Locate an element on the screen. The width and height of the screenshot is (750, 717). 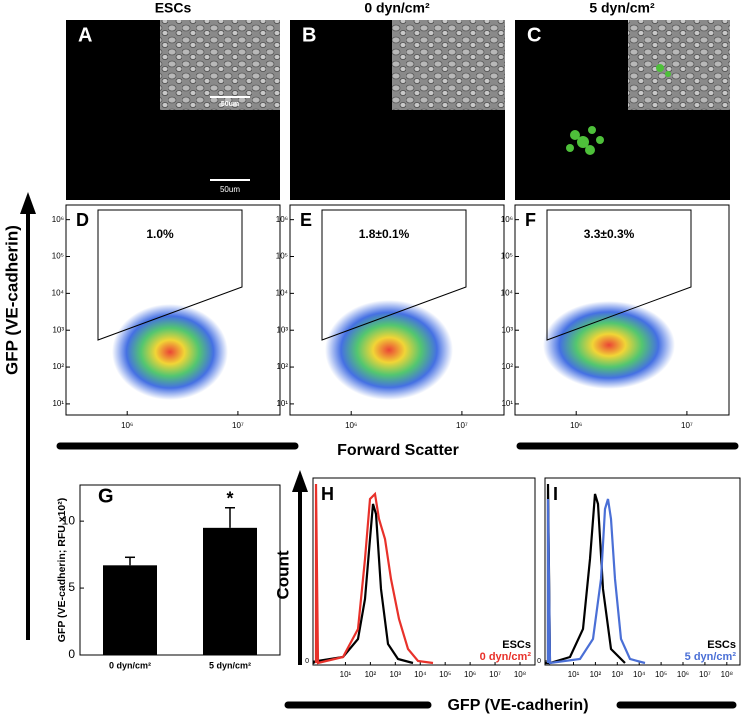
x-tick-label: 0 dyn/cm² is located at coordinates (130, 665).